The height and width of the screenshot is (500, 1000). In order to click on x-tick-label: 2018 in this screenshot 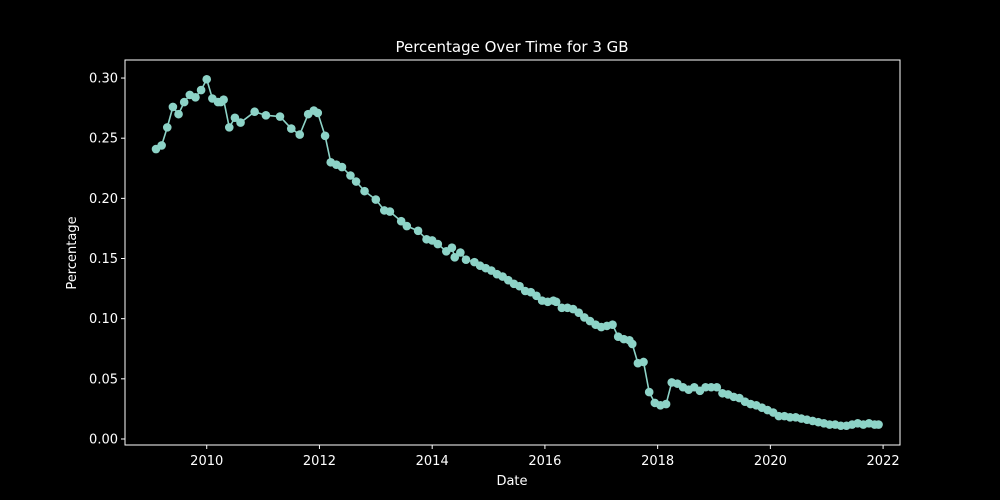, I will do `click(657, 461)`.